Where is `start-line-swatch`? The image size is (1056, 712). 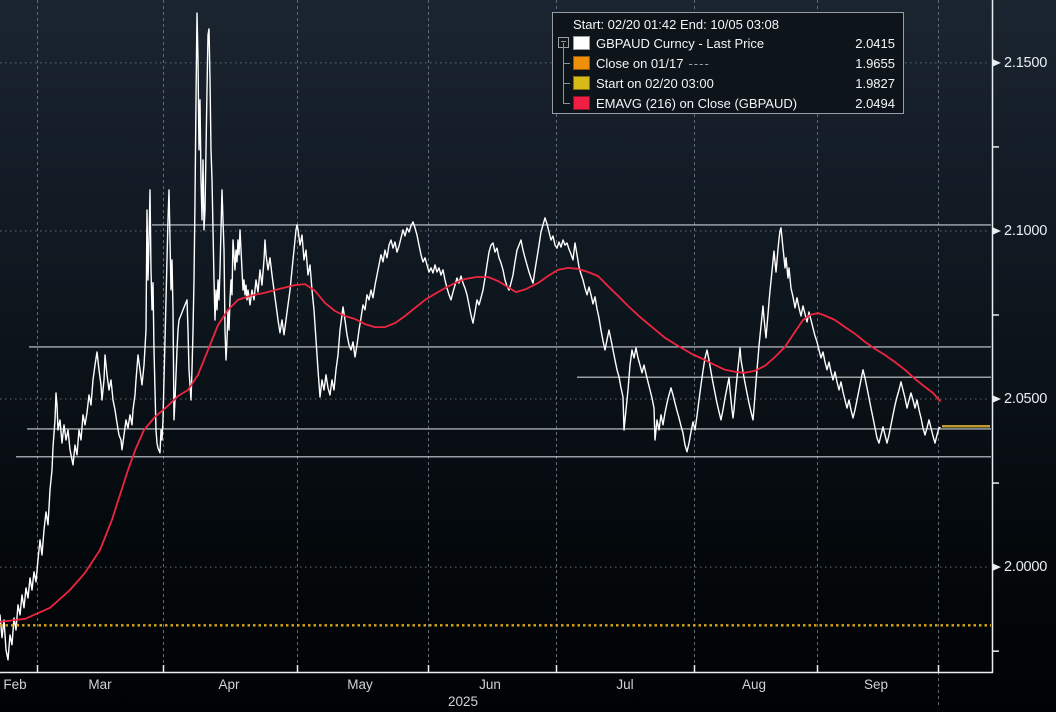 start-line-swatch is located at coordinates (581, 83).